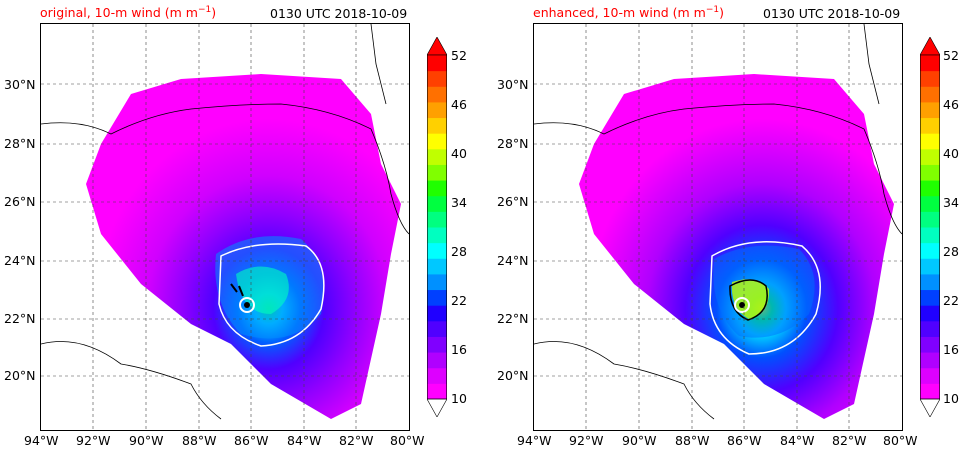 This screenshot has width=964, height=453. What do you see at coordinates (832, 13) in the screenshot?
I see `right-panel-time: 0130 UTC 2018-10-09` at bounding box center [832, 13].